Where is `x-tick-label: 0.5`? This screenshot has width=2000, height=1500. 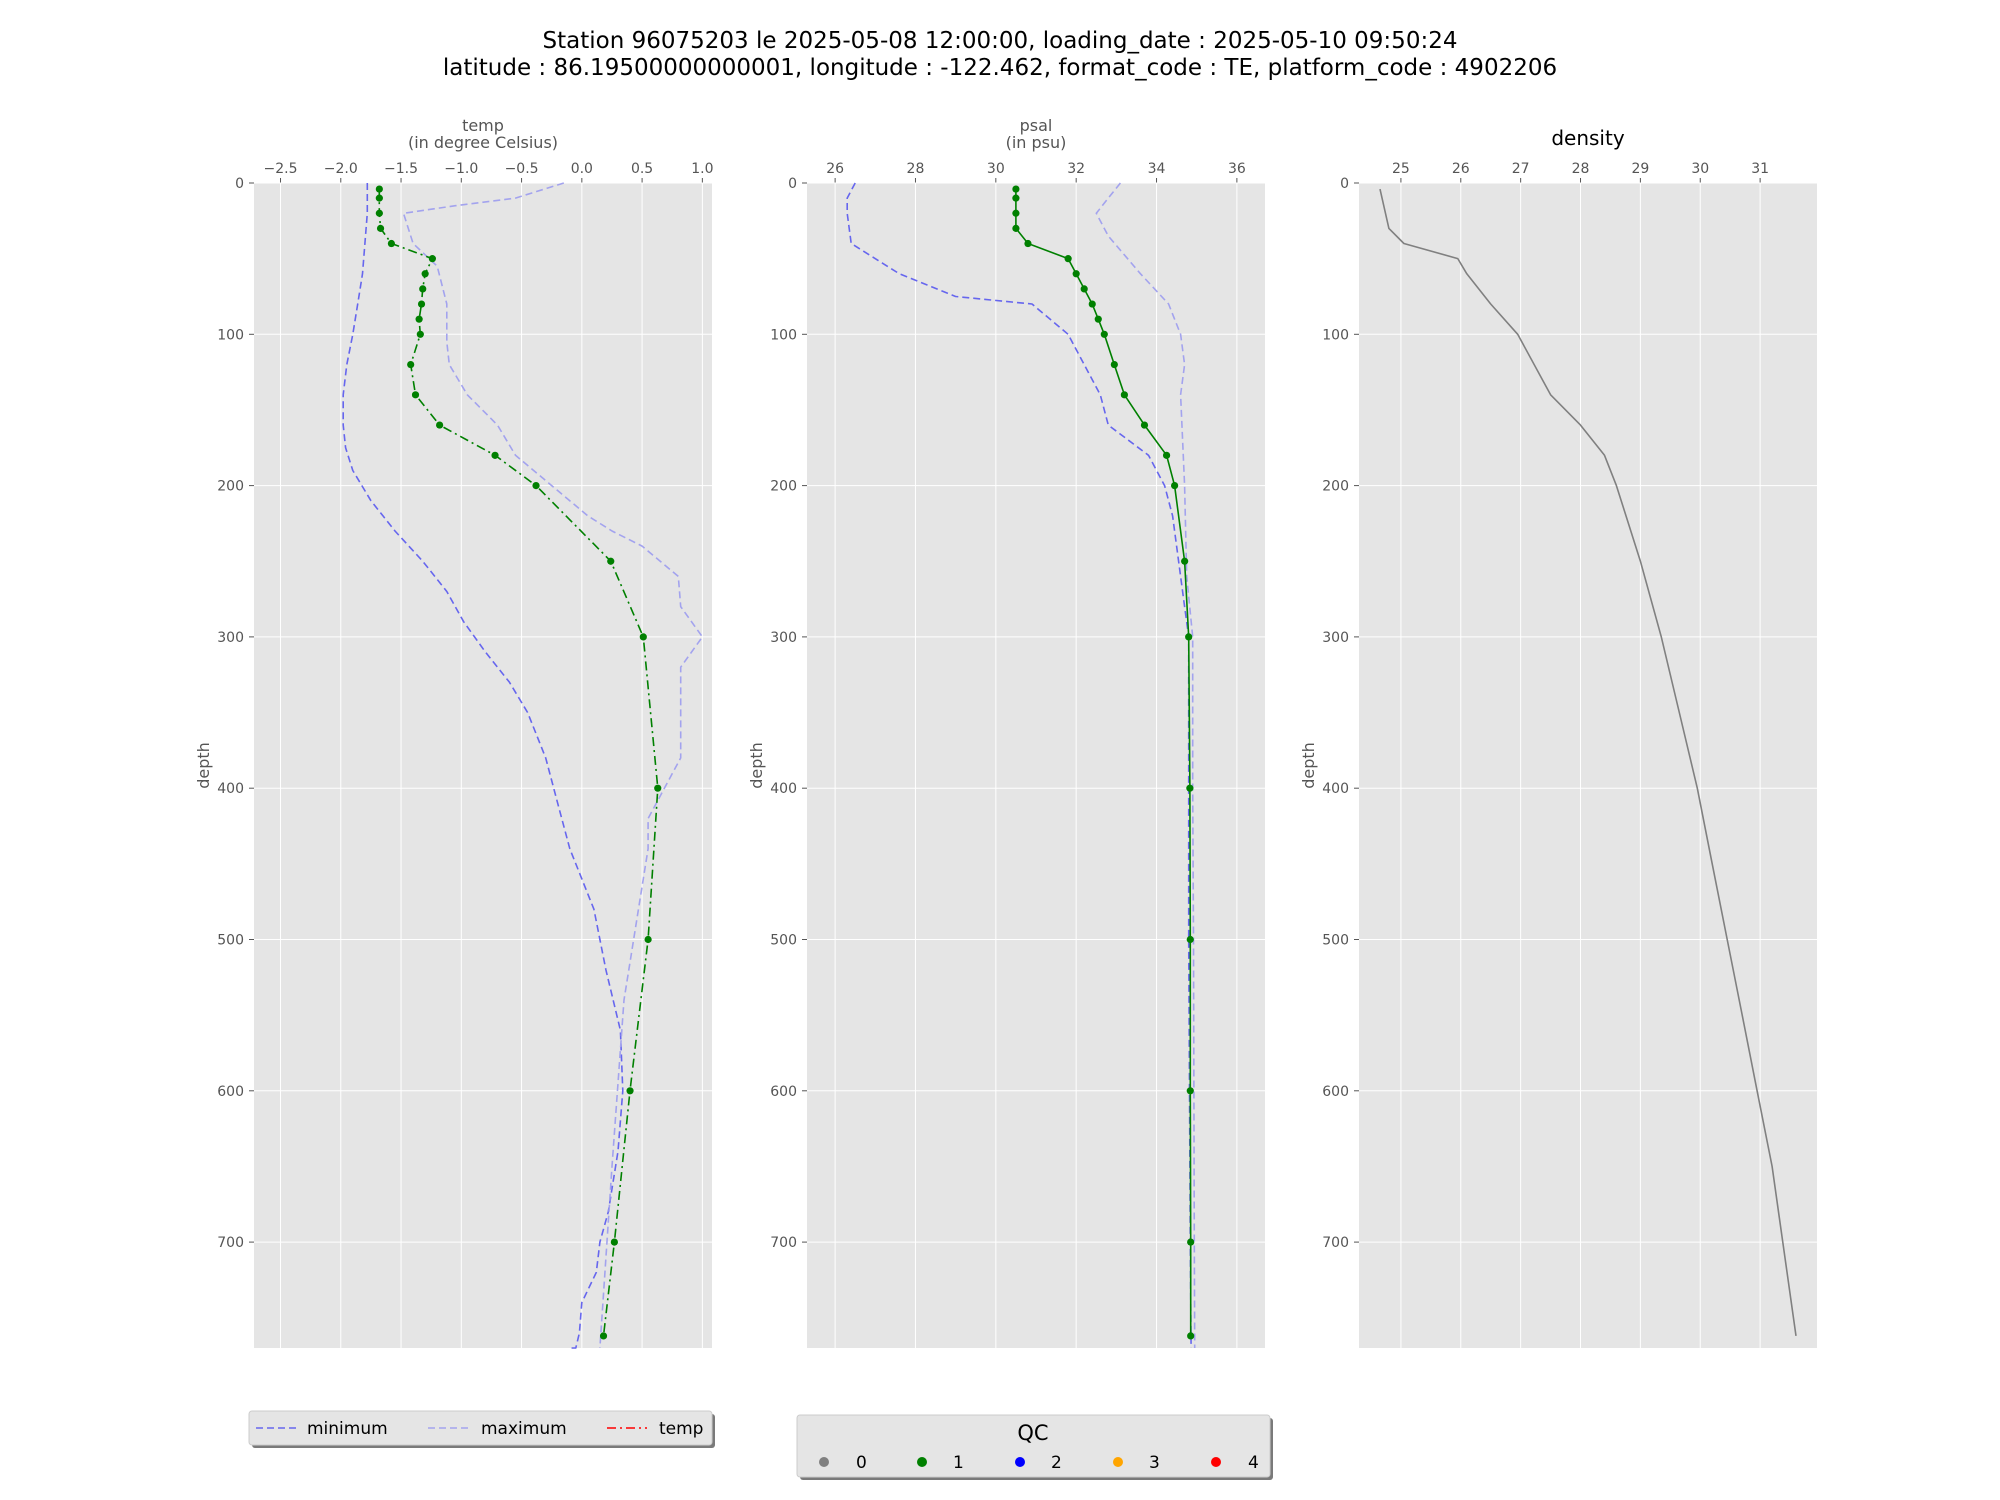
x-tick-label: 0.5 is located at coordinates (642, 169).